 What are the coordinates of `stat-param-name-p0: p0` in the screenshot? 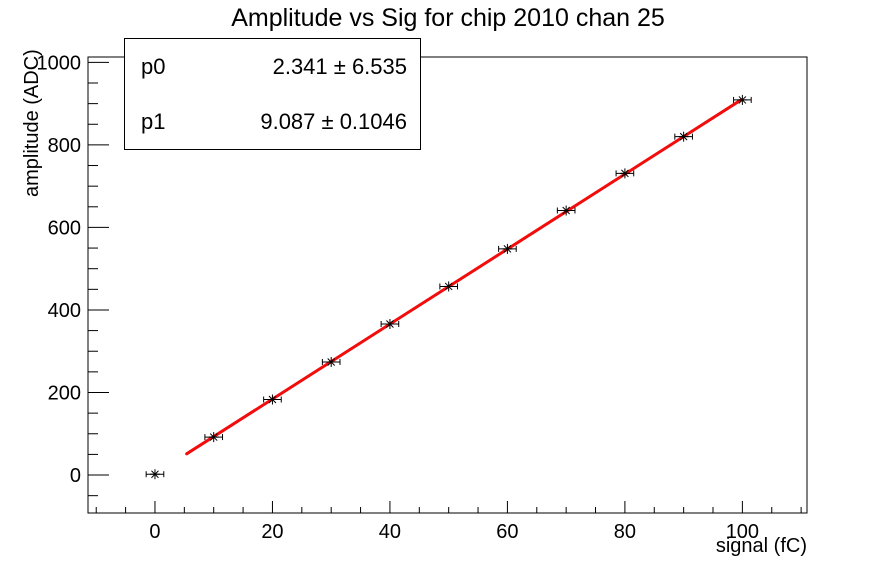 It's located at (153, 66).